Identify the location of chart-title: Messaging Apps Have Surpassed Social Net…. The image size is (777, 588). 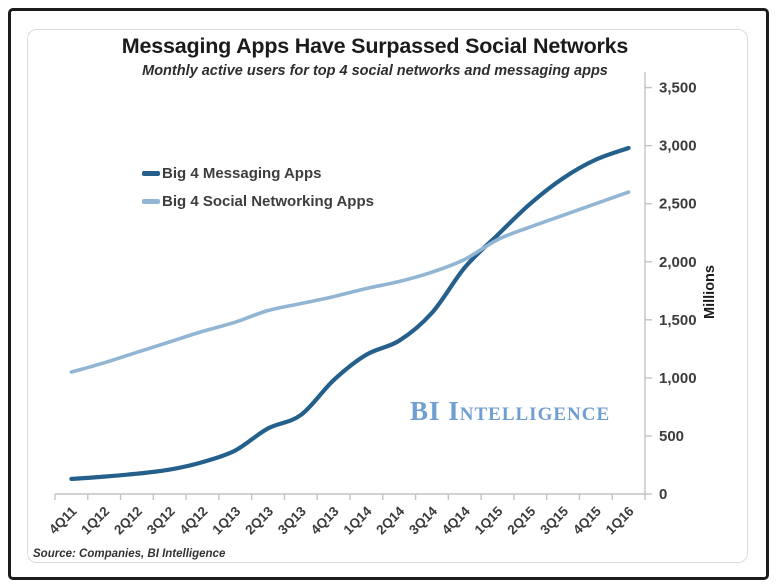
(375, 46).